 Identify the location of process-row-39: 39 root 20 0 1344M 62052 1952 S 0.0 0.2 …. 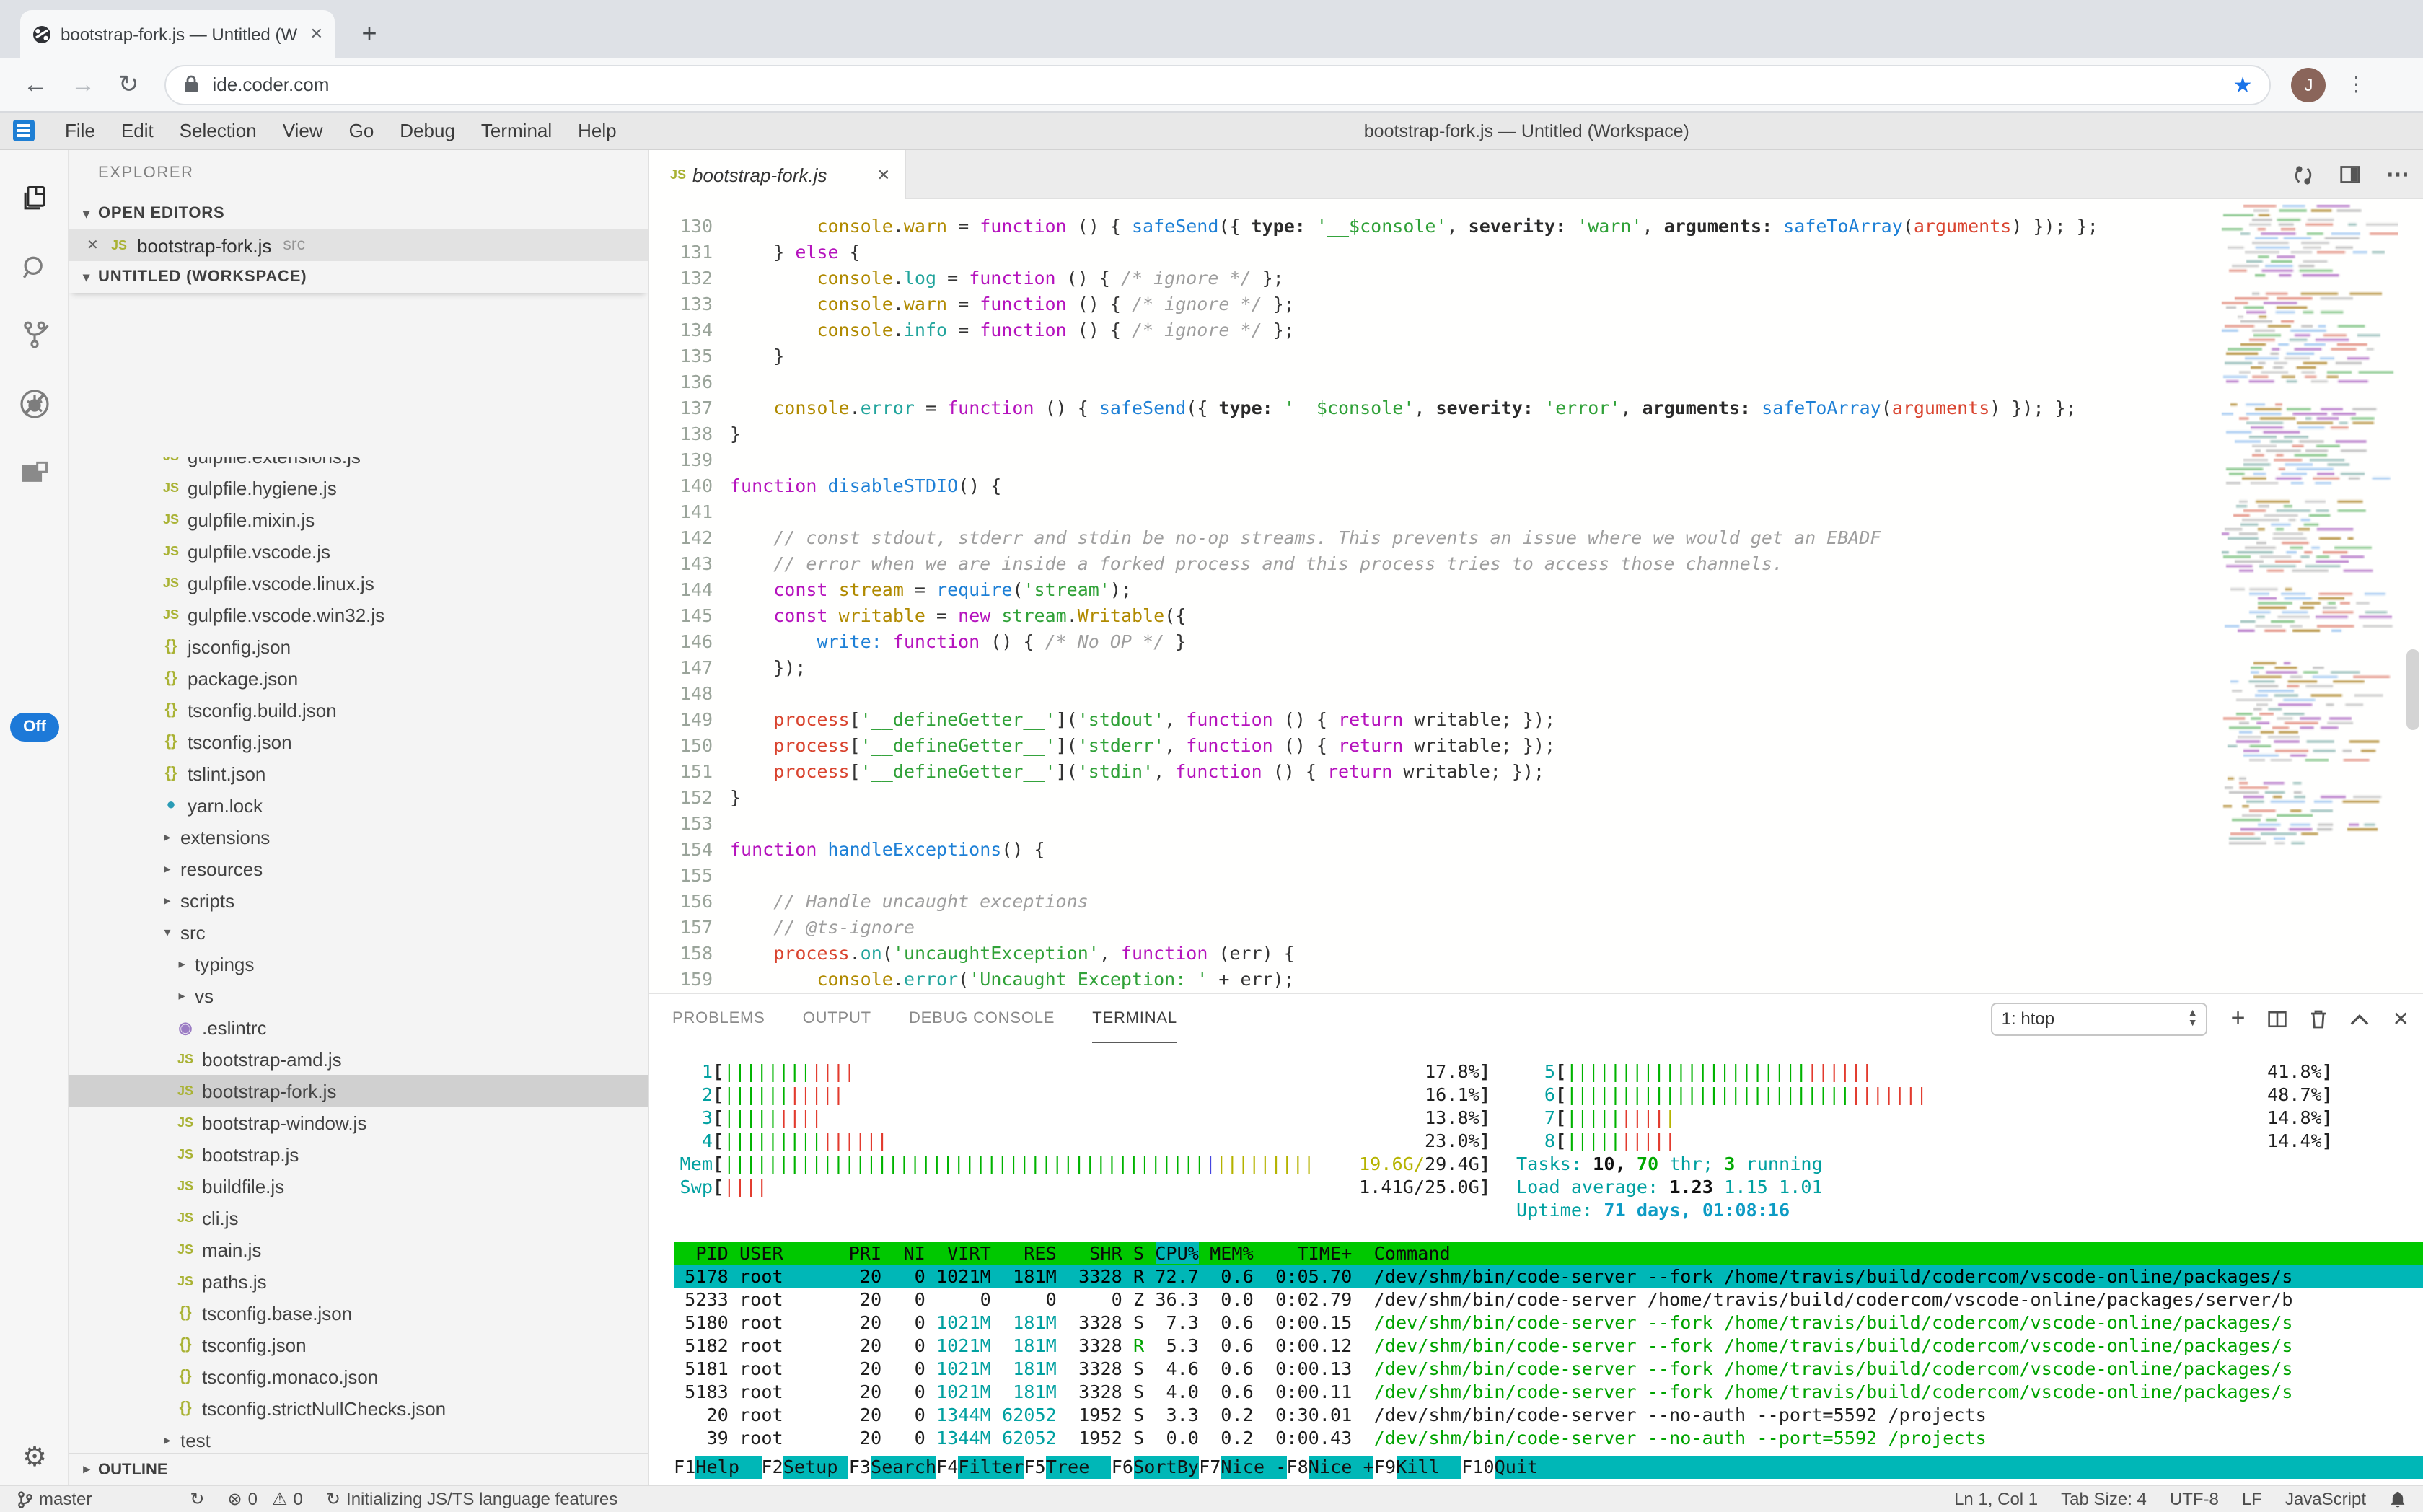
(1330, 1438).